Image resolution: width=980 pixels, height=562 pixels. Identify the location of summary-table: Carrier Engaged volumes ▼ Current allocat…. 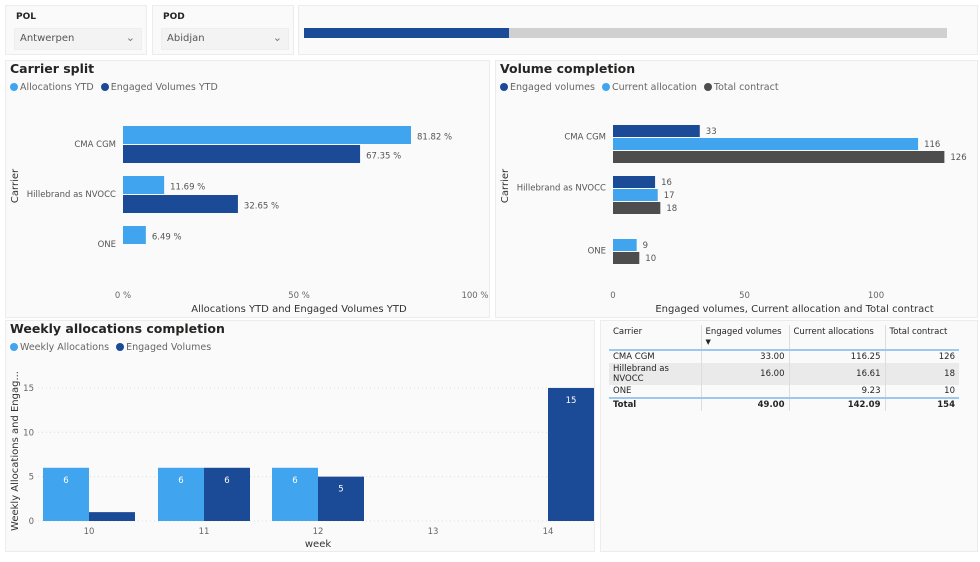
(784, 368).